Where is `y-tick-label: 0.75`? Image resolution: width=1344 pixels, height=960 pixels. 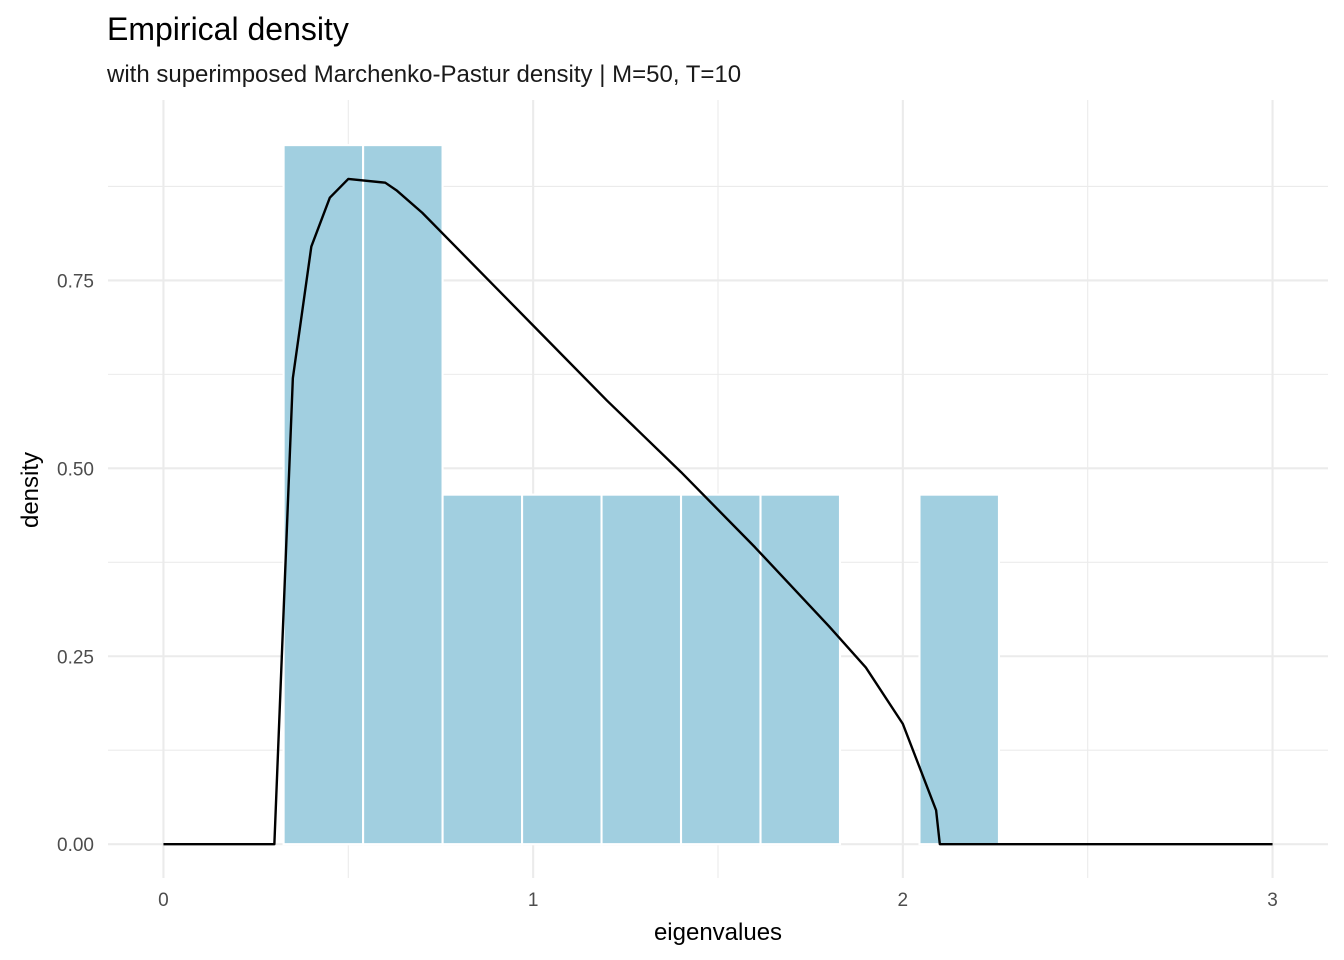 y-tick-label: 0.75 is located at coordinates (75, 281).